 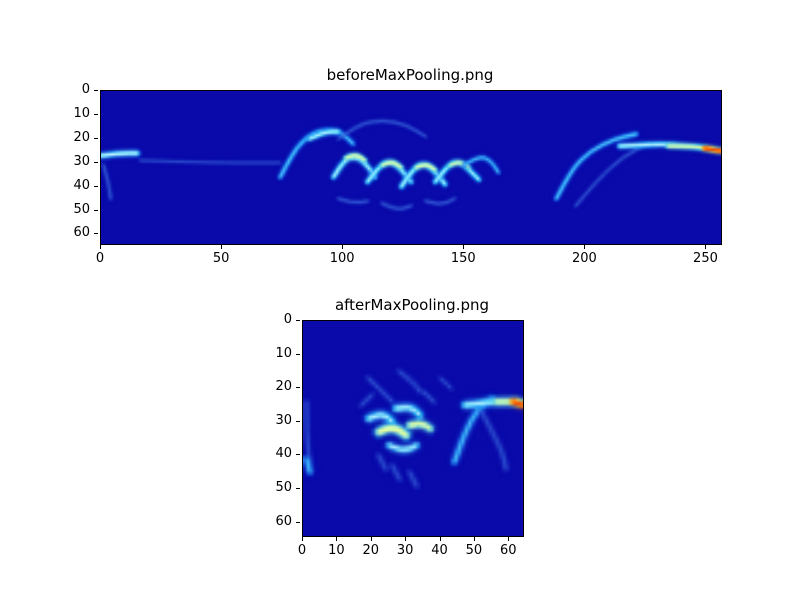 What do you see at coordinates (342, 258) in the screenshot?
I see `x-tick-label: 100` at bounding box center [342, 258].